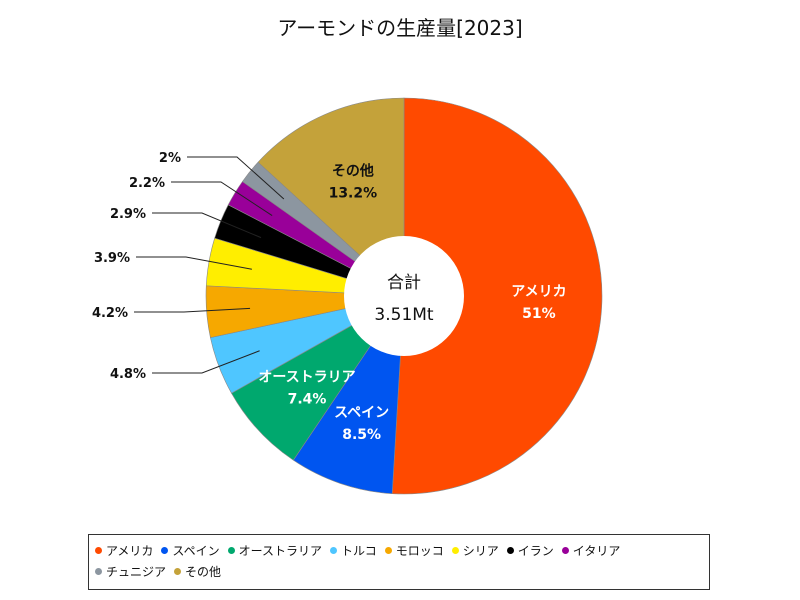 The image size is (800, 600). I want to click on slice-value-label: 2.9%, so click(128, 214).